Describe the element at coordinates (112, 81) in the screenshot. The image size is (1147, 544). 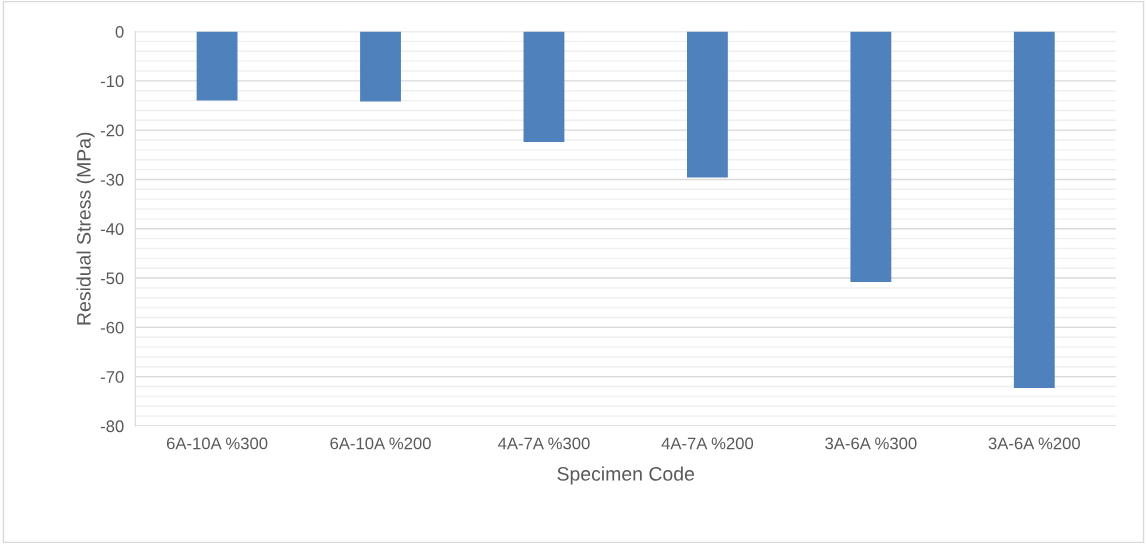
I see `y-tick-label: -10` at that location.